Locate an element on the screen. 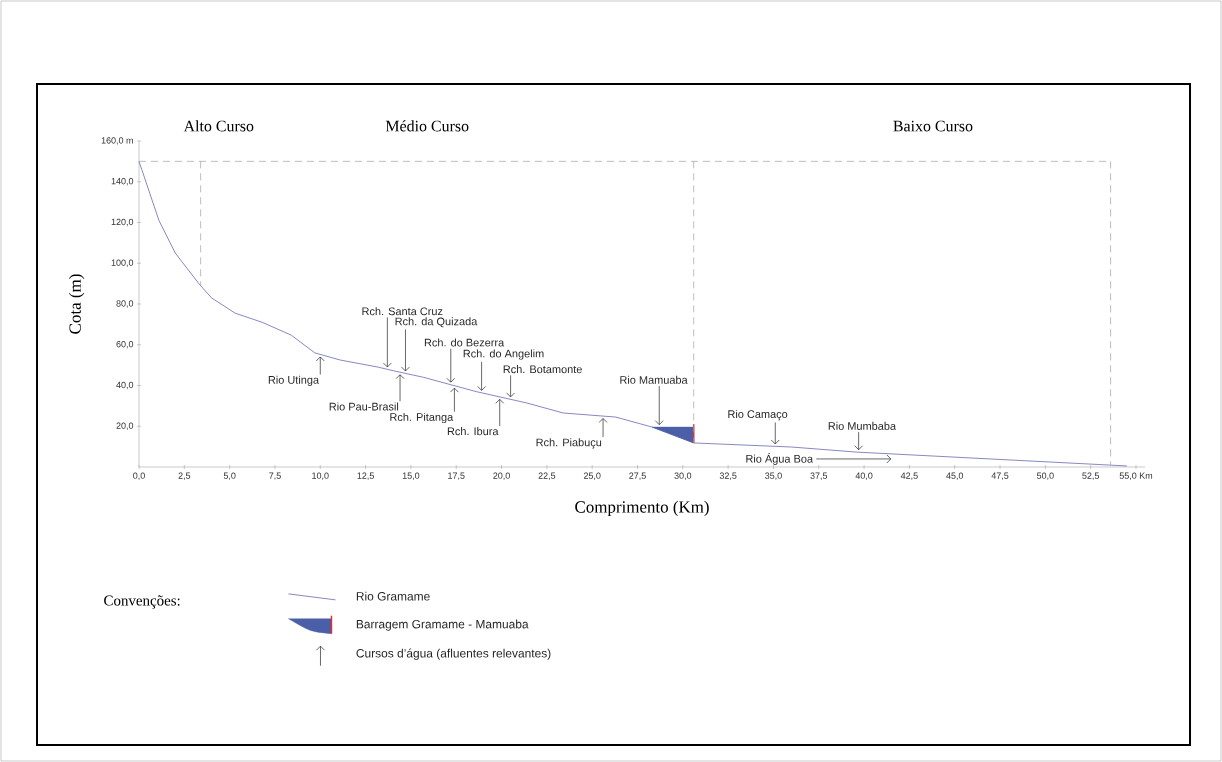  annotation: Rch. Botamonte is located at coordinates (542, 369).